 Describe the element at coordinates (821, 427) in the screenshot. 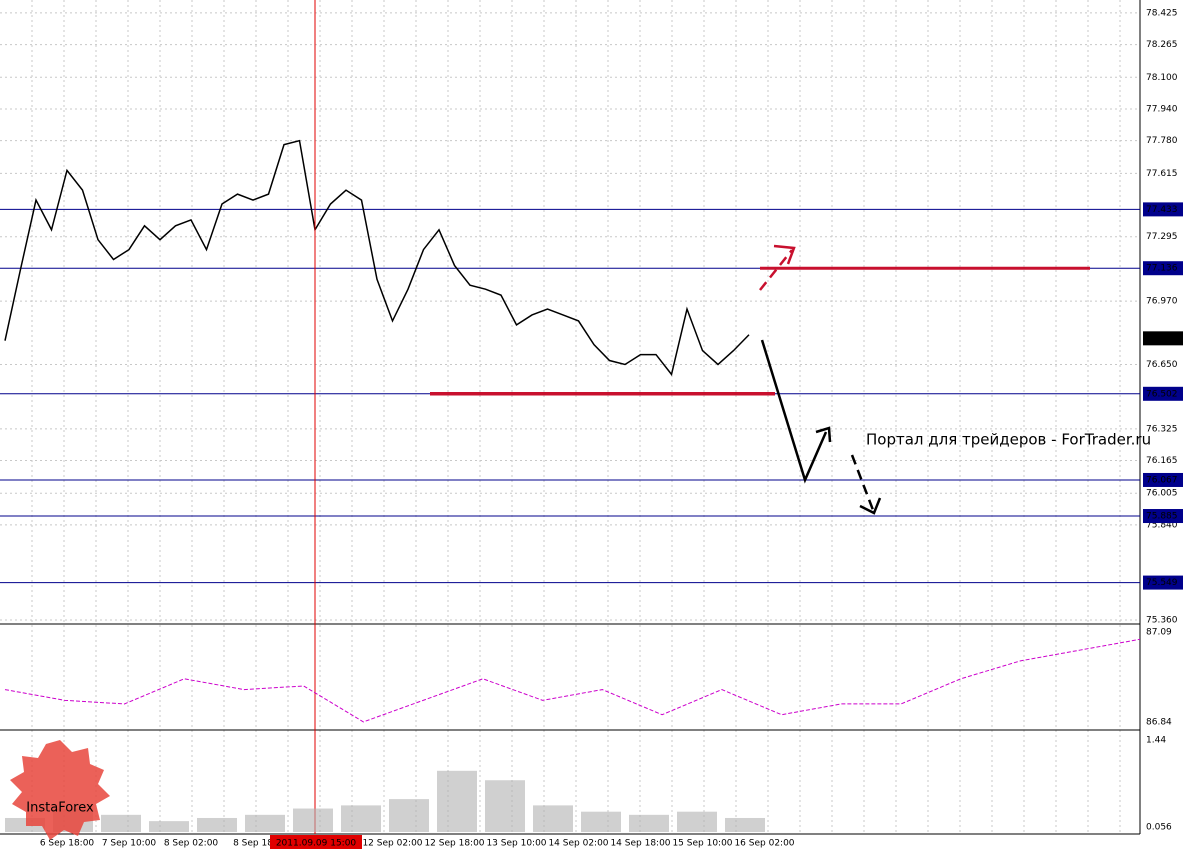

I see `forecast-arrows` at that location.